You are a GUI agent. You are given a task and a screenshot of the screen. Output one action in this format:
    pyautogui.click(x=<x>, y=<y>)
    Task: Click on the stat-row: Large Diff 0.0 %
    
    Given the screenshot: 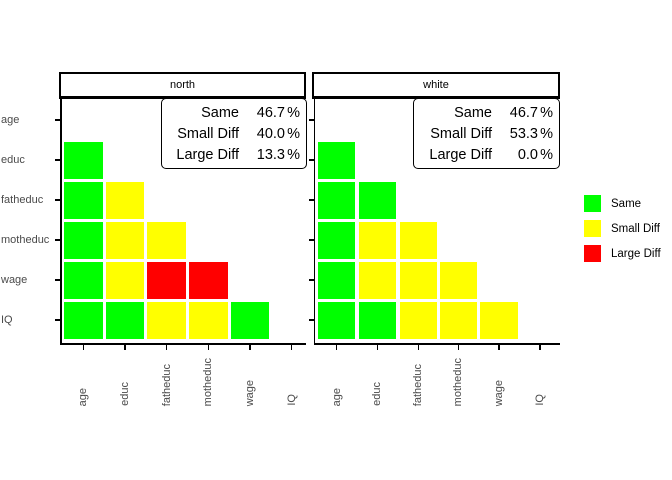 What is the action you would take?
    pyautogui.click(x=485, y=155)
    